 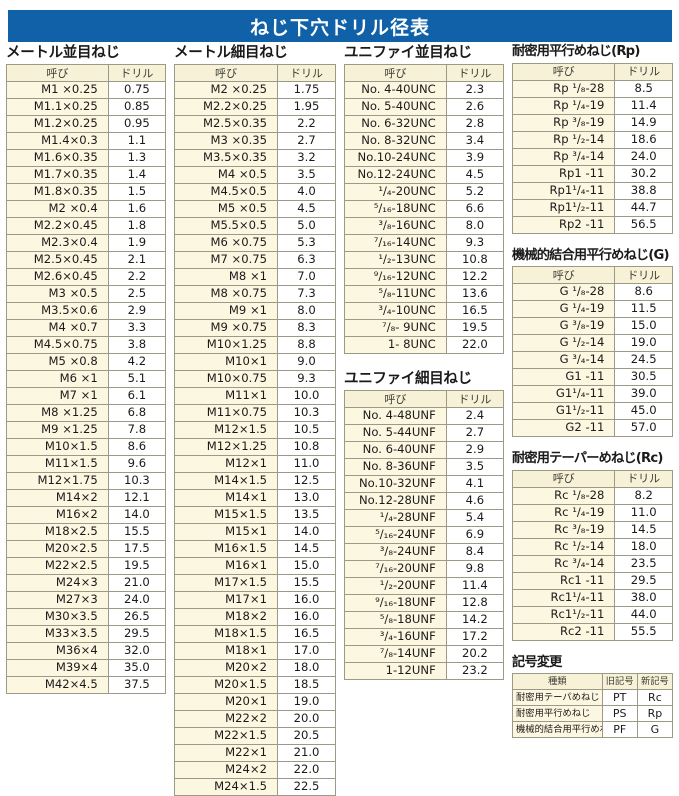 What do you see at coordinates (306, 396) in the screenshot?
I see `cell-drill-diameter: 10.0` at bounding box center [306, 396].